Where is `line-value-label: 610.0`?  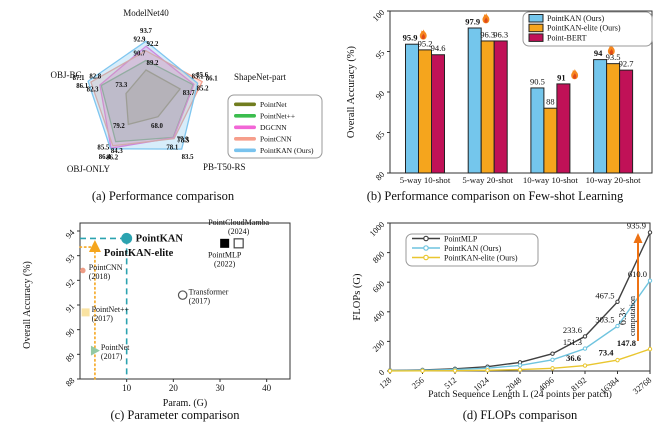 line-value-label: 610.0 is located at coordinates (637, 274).